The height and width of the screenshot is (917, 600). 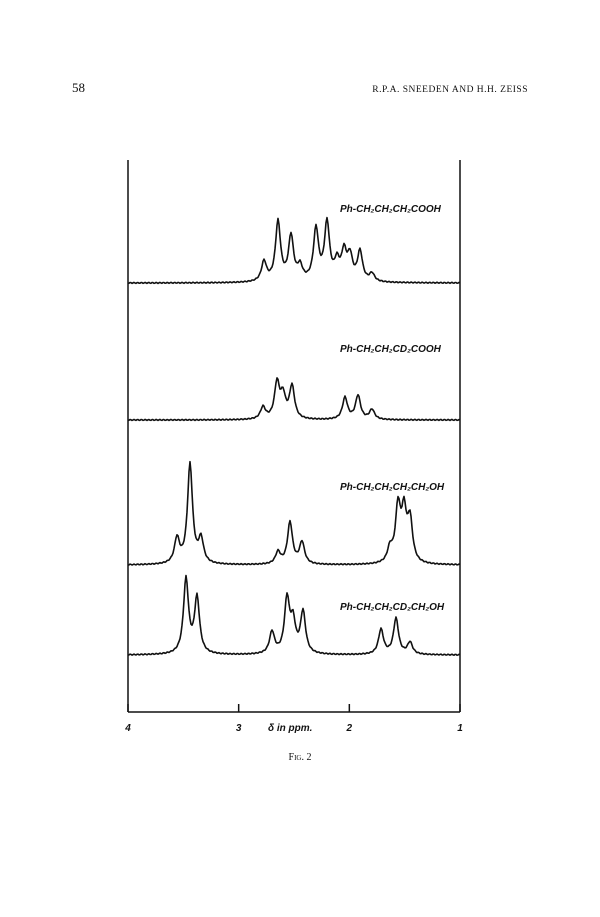 What do you see at coordinates (392, 487) in the screenshot?
I see `spectrum-label: Ph-CH₂CH₂CH₂CH₂OH` at bounding box center [392, 487].